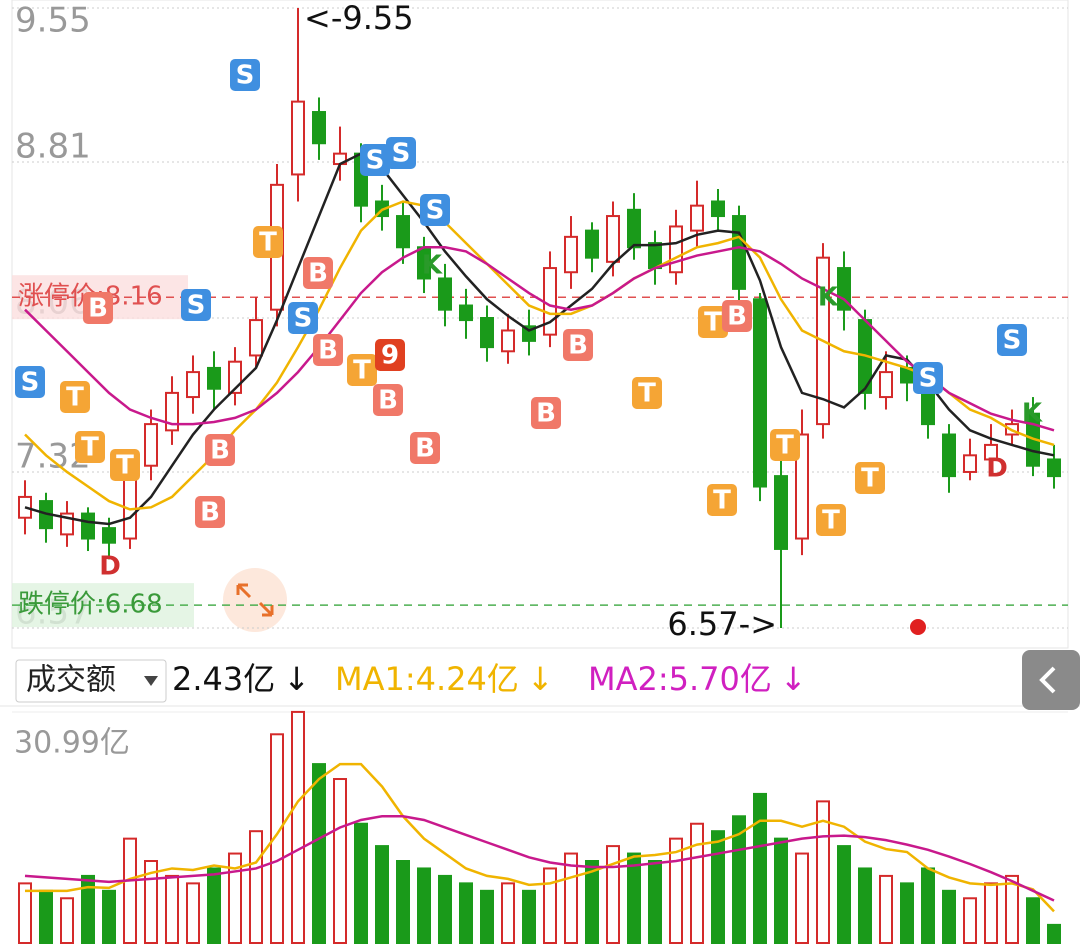 This screenshot has width=1080, height=948. What do you see at coordinates (241, 679) in the screenshot?
I see `volume-value: 2.43亿 ↓` at bounding box center [241, 679].